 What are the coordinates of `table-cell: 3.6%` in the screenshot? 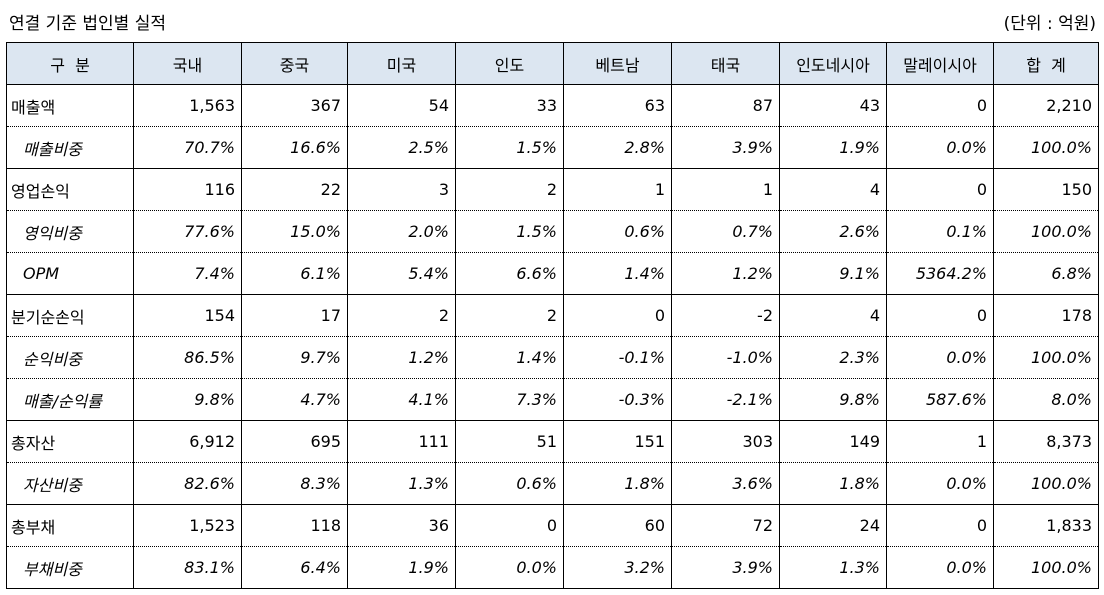 It's located at (725, 483).